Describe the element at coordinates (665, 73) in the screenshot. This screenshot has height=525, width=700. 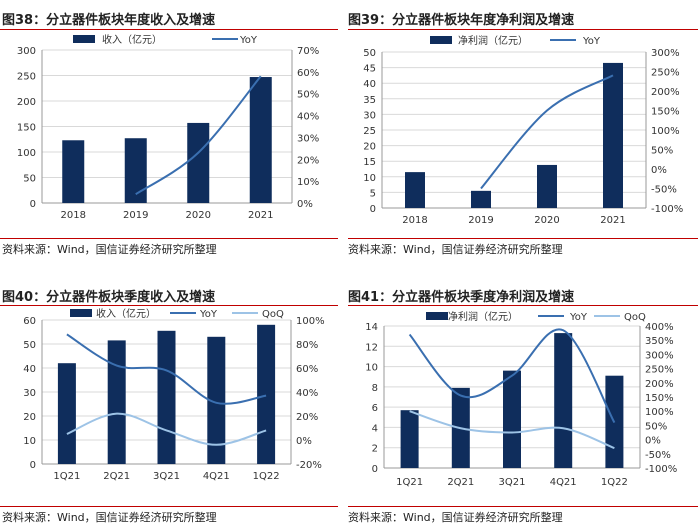
I see `y-right-tick-label: 250%` at that location.